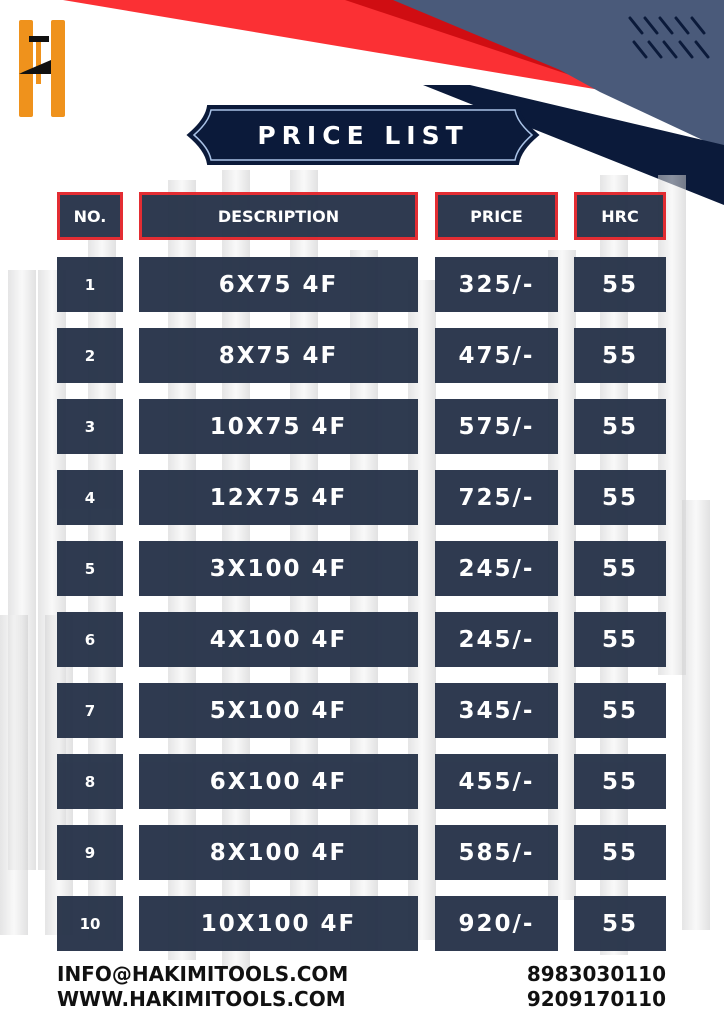 Image resolution: width=724 pixels, height=1024 pixels. Describe the element at coordinates (278, 781) in the screenshot. I see `row-8-description: 6X100 4F` at that location.